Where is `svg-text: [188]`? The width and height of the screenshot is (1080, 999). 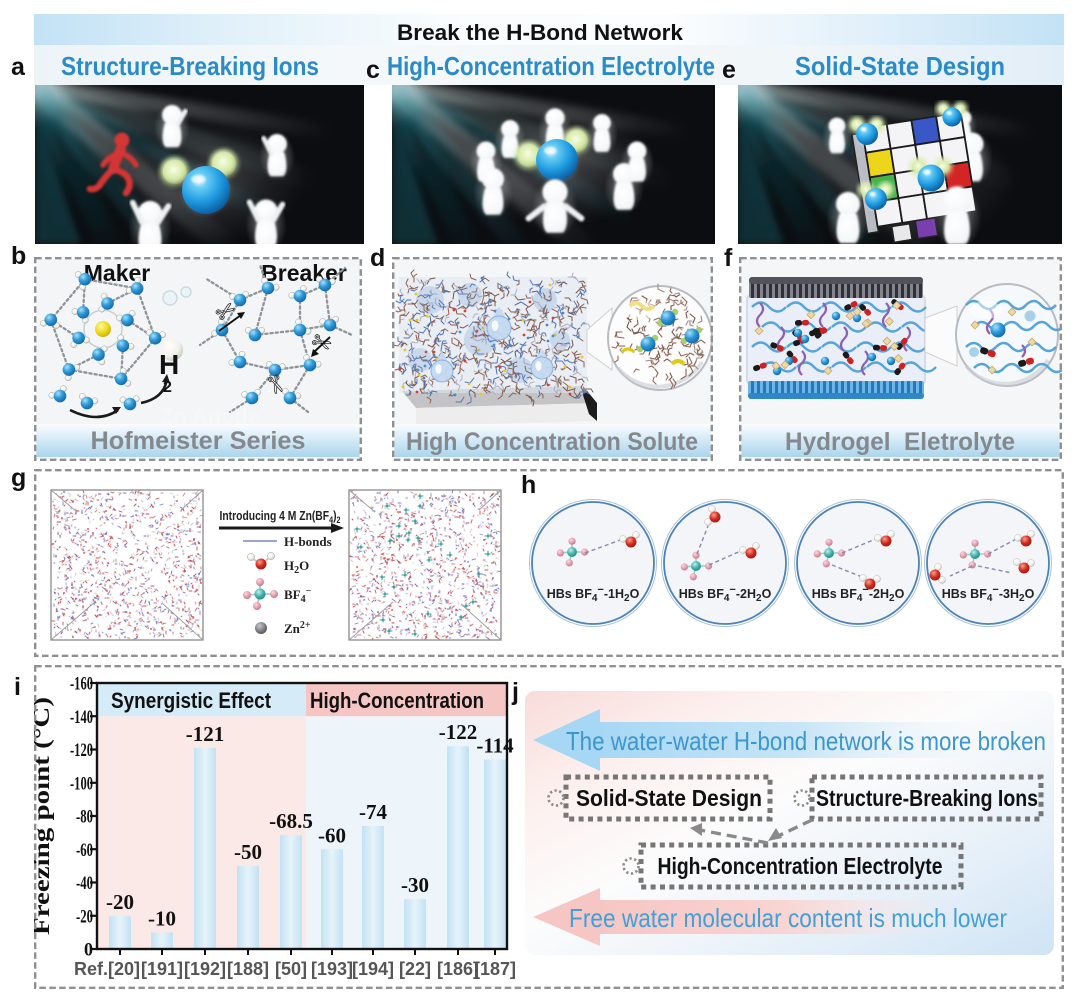
svg-text: [188] is located at coordinates (248, 969).